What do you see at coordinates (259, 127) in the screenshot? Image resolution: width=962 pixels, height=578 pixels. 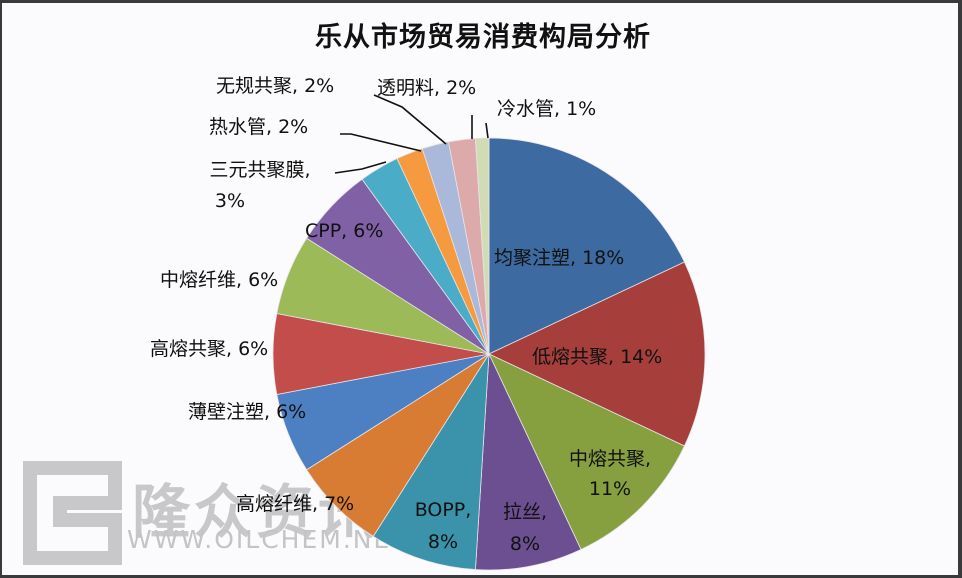 I see `label-reshuiguan: 热水管, 2%` at bounding box center [259, 127].